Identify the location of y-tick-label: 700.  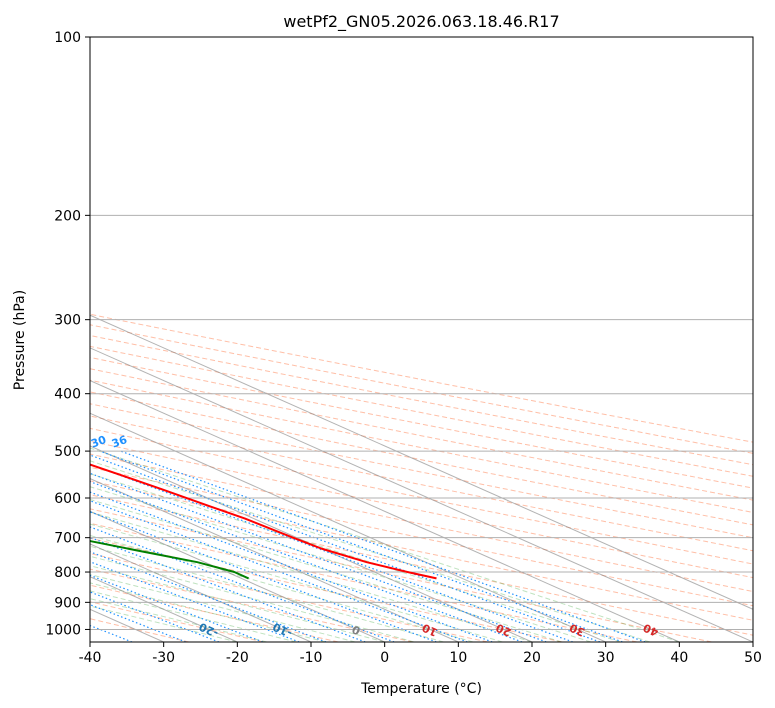
(67, 539).